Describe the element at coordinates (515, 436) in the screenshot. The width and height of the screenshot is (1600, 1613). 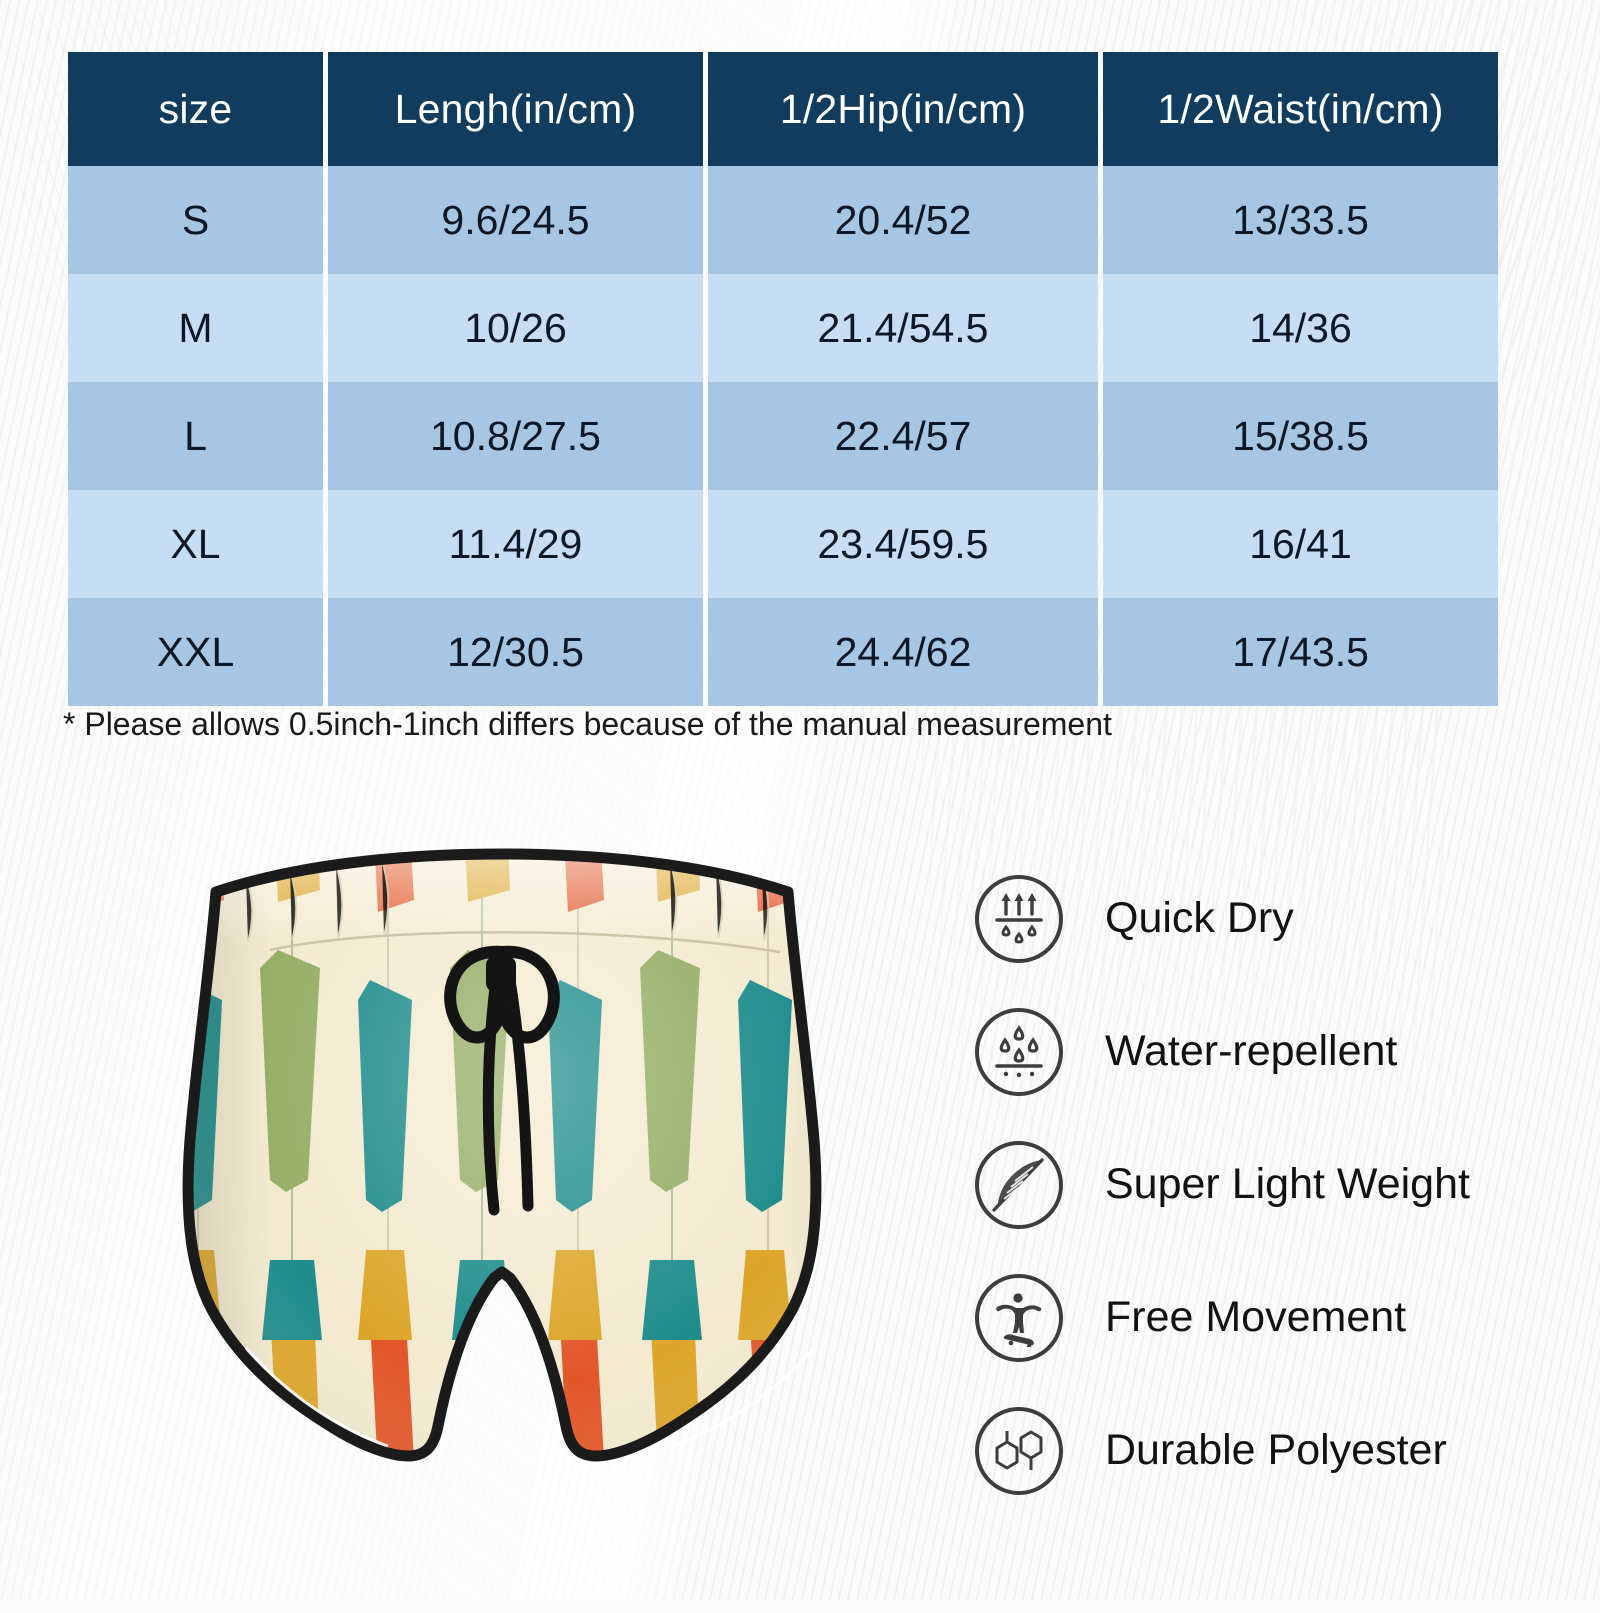
I see `cell-length: 10.8/27.5` at that location.